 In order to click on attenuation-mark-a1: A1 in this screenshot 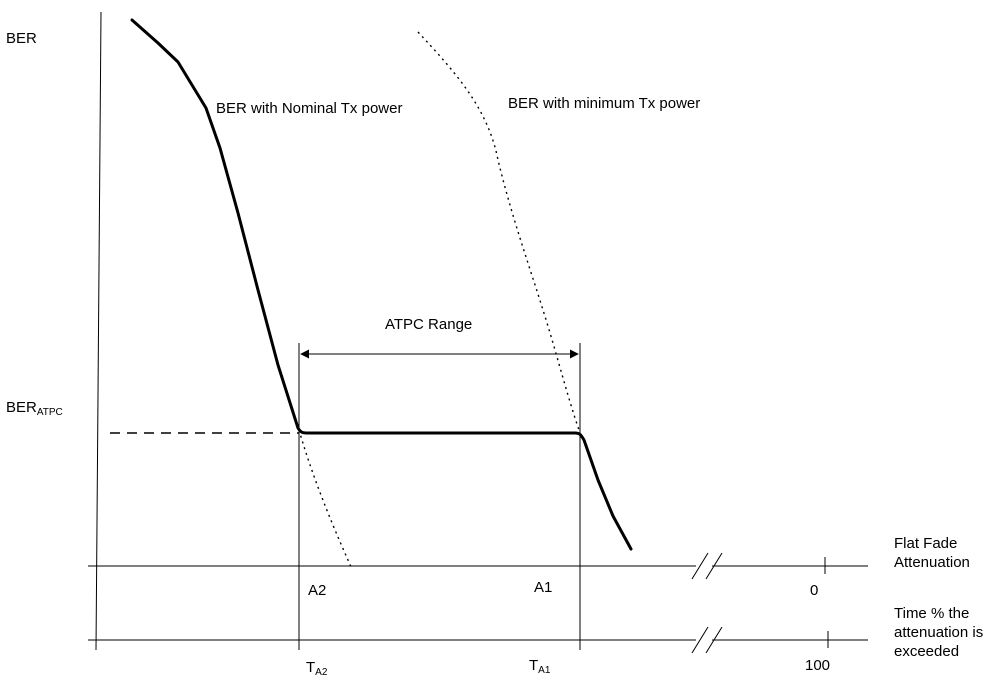, I will do `click(543, 587)`.